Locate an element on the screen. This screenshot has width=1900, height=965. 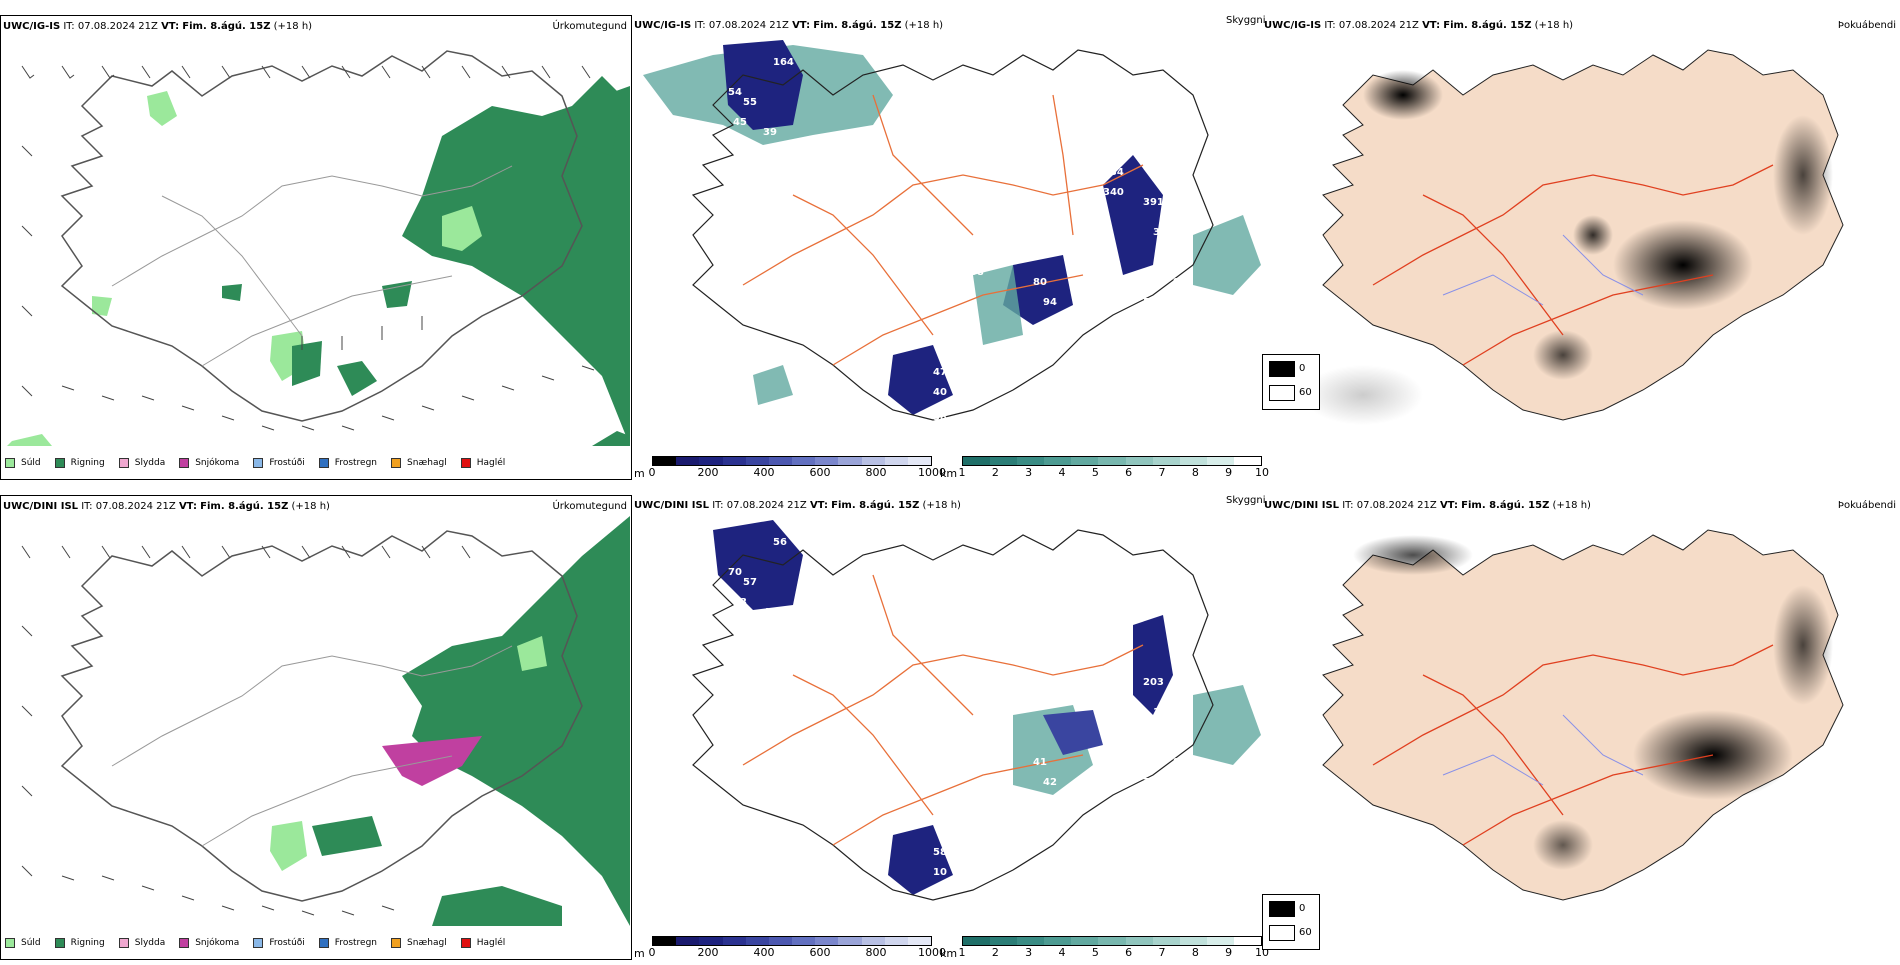
cloud-base-label: 391 is located at coordinates (1153, 202).